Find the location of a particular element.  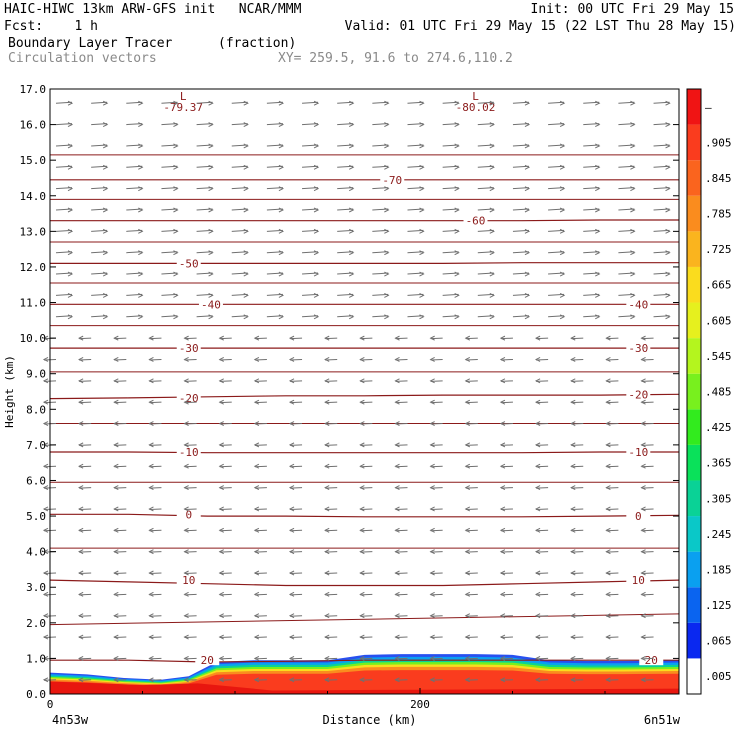

endpoint-left: 4n53w is located at coordinates (70, 720).